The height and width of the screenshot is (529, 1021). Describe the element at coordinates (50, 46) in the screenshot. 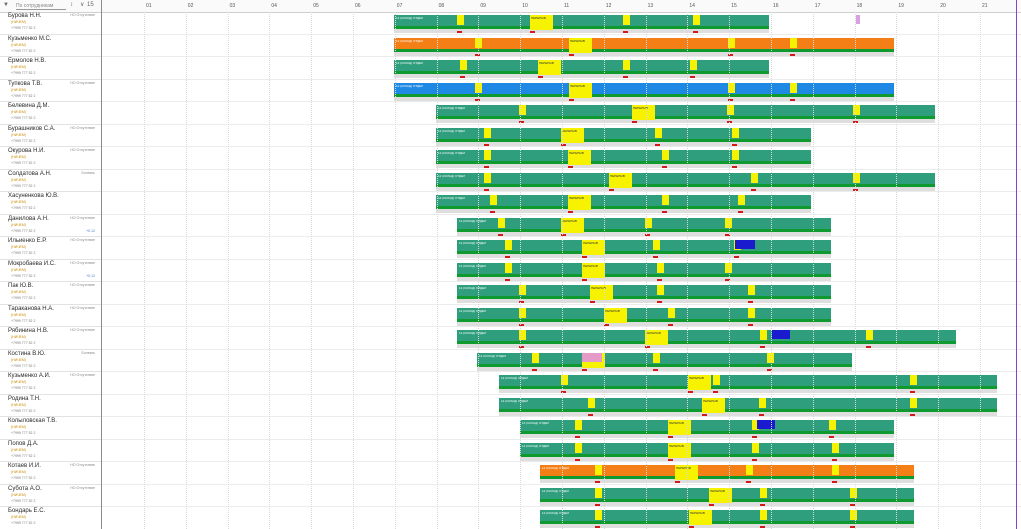

I see `employee-row: Кузьменко М.С. (НИЧЕМ) +7999 777 52 2` at that location.